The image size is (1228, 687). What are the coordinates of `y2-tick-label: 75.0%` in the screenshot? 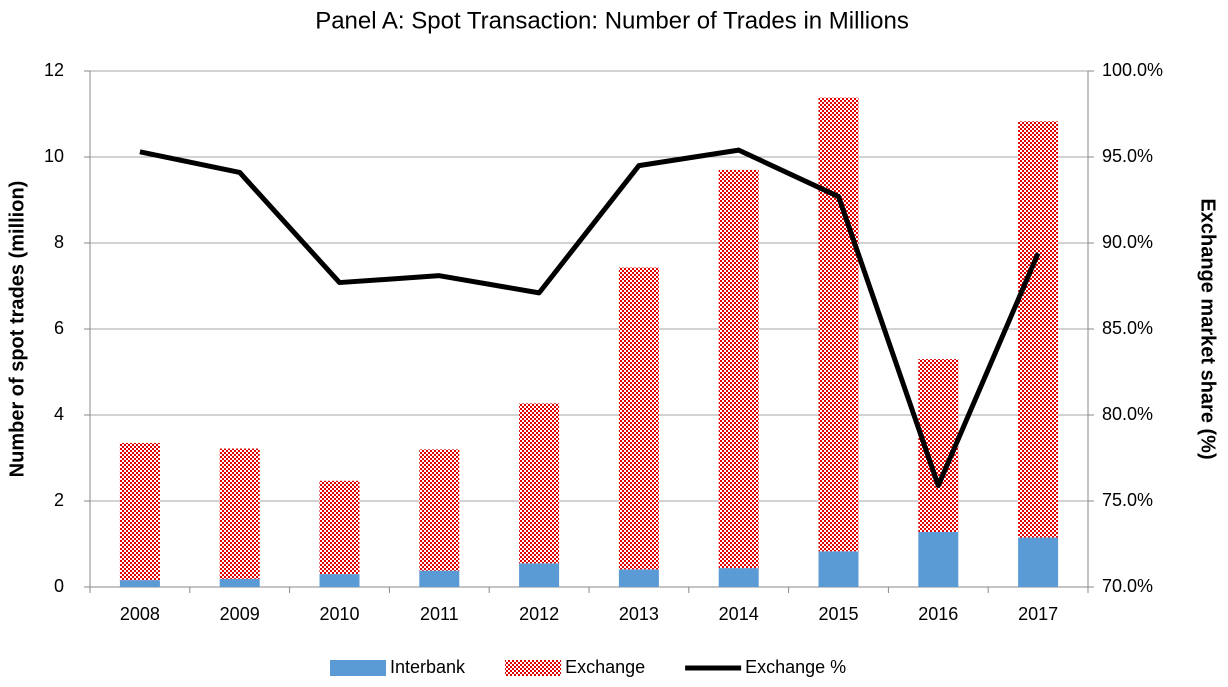 It's located at (1127, 500).